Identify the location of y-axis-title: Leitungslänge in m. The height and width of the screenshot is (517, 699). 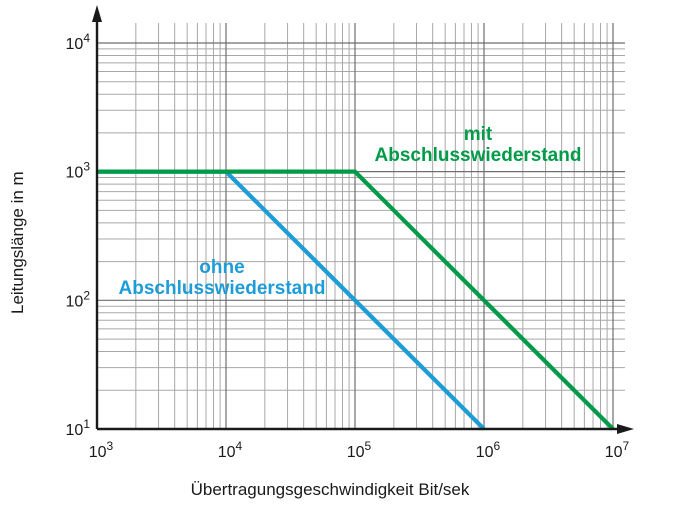
(17, 243).